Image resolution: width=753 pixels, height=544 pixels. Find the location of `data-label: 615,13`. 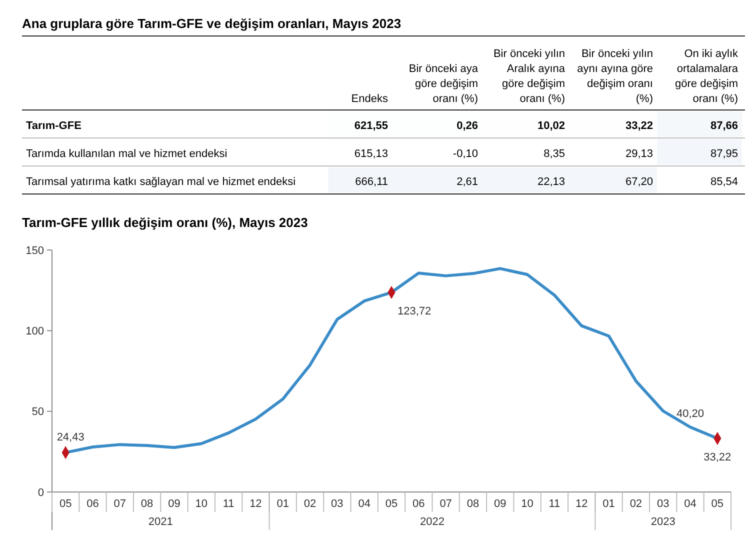

data-label: 615,13 is located at coordinates (371, 154).